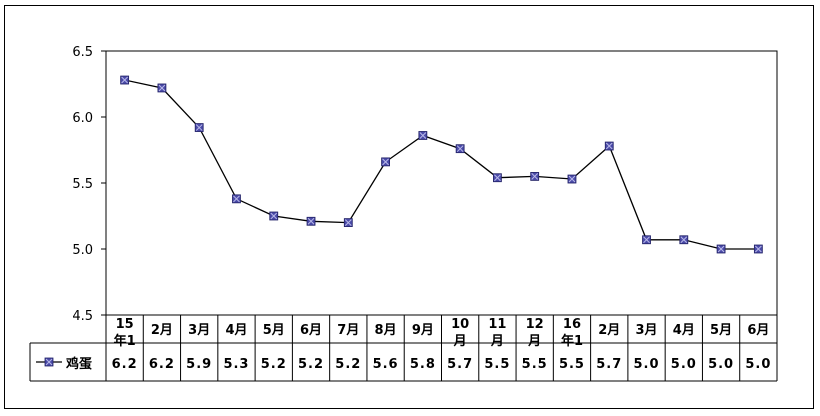 This screenshot has width=820, height=416. What do you see at coordinates (78, 364) in the screenshot?
I see `legend-label: 鸡蛋` at bounding box center [78, 364].